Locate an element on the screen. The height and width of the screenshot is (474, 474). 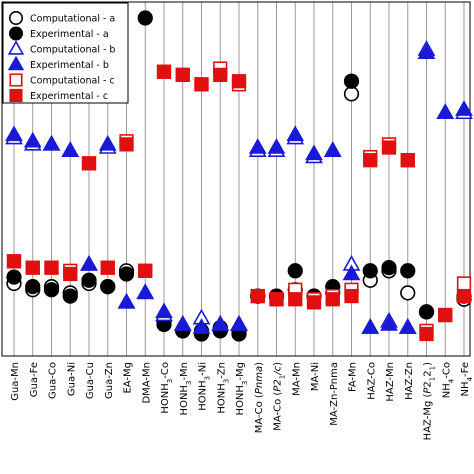
tick-label-honh3-zn: HONH3-Zn is located at coordinates (223, 388).